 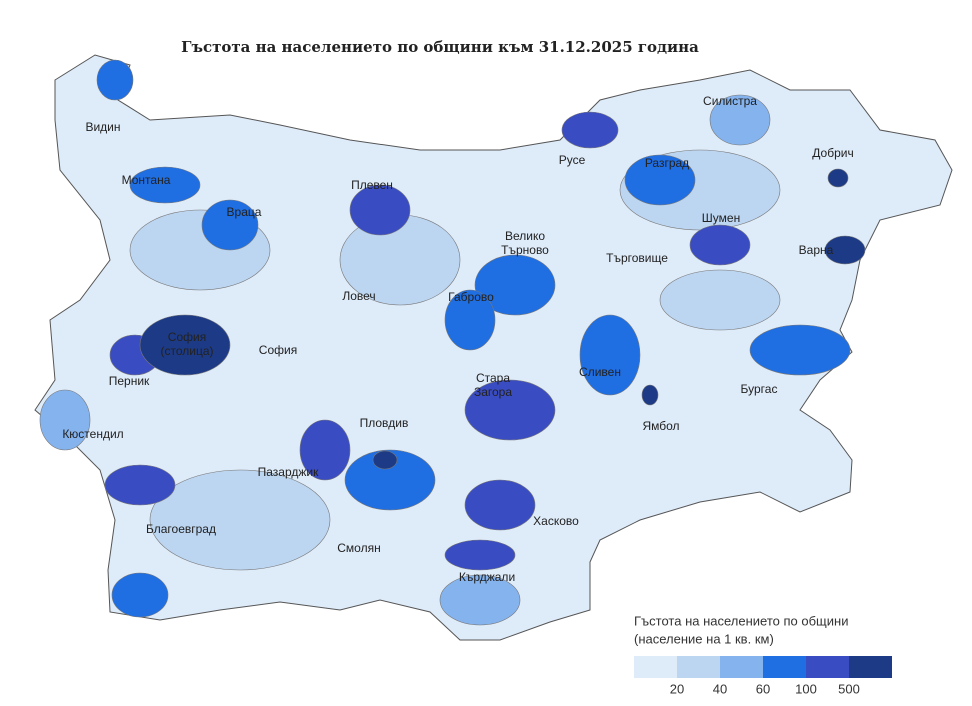 I want to click on region-label: Видин, so click(x=102, y=127).